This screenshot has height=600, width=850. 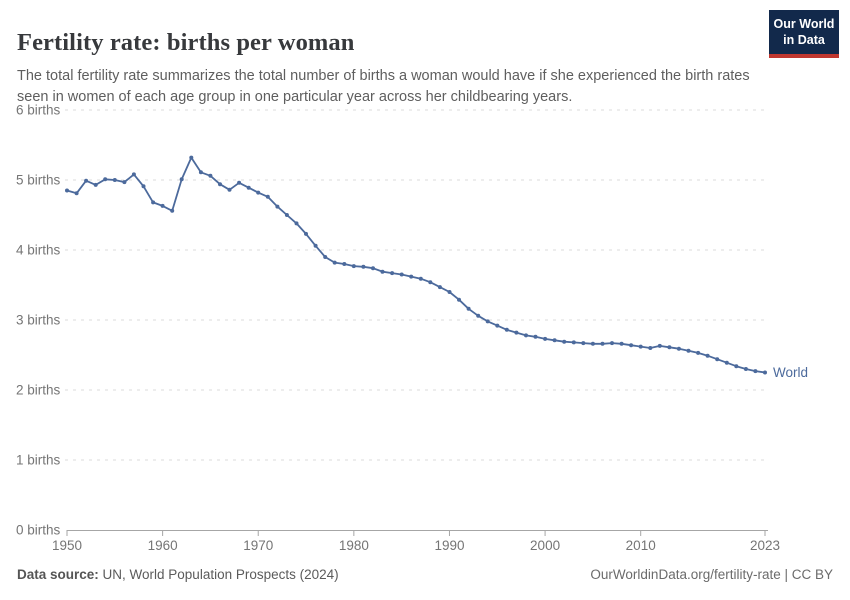 I want to click on x-tick-label: 1980, so click(x=354, y=545).